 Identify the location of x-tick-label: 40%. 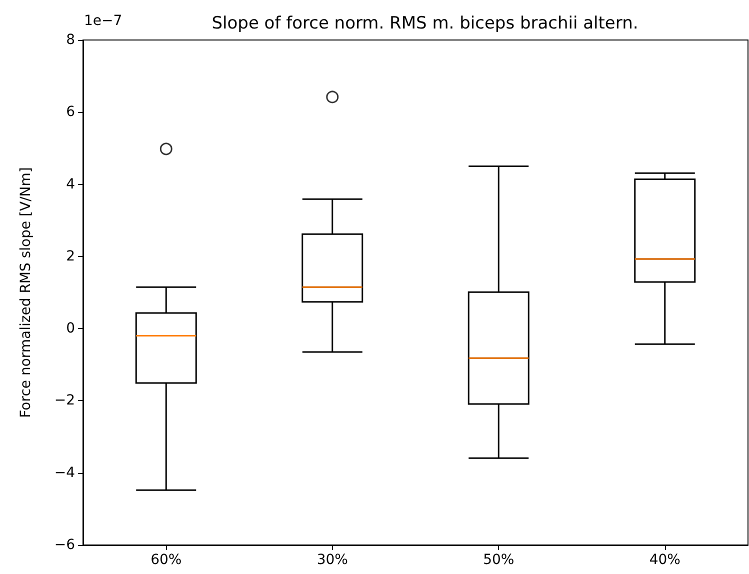
(664, 560).